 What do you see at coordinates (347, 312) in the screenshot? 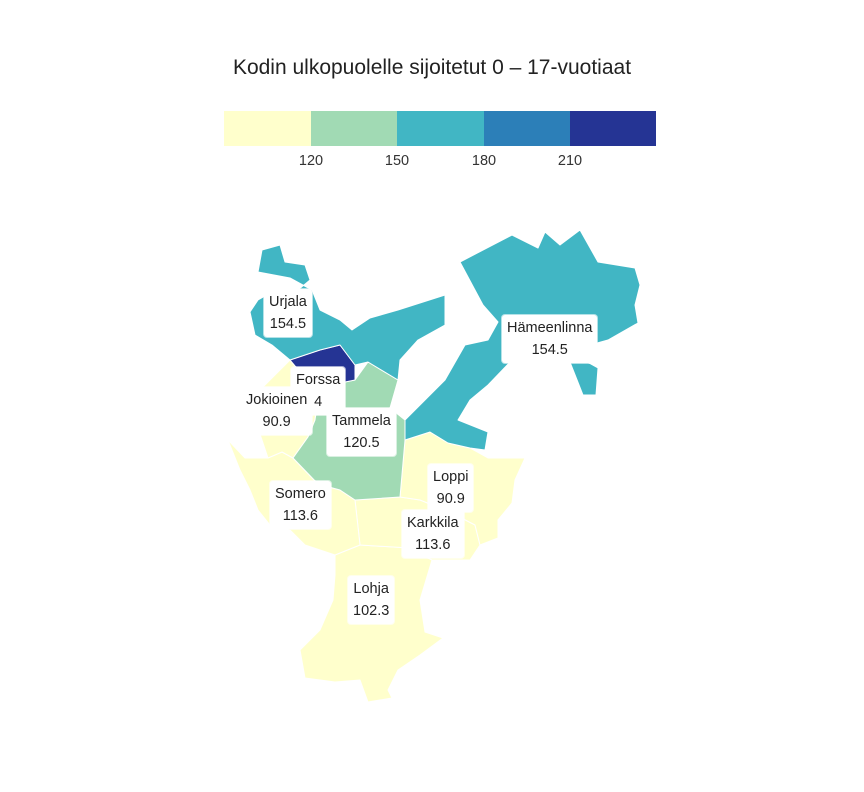
I see `region-urjala` at bounding box center [347, 312].